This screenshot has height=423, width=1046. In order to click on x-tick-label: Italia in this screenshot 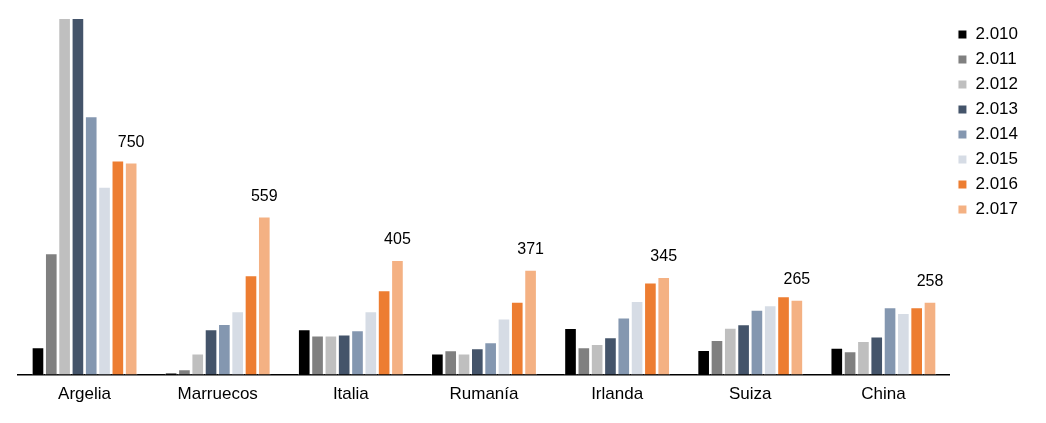, I will do `click(351, 394)`.